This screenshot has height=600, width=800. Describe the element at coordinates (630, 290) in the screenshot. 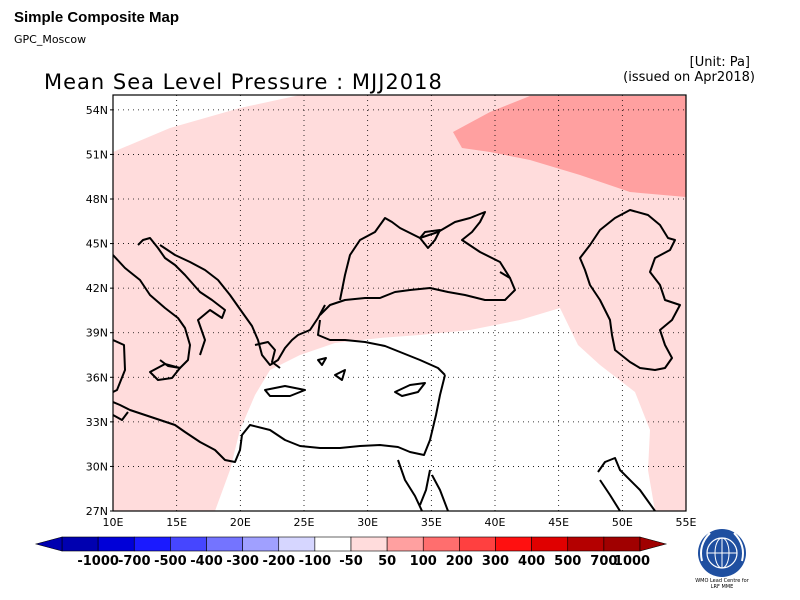

I see `coast-caspian` at that location.